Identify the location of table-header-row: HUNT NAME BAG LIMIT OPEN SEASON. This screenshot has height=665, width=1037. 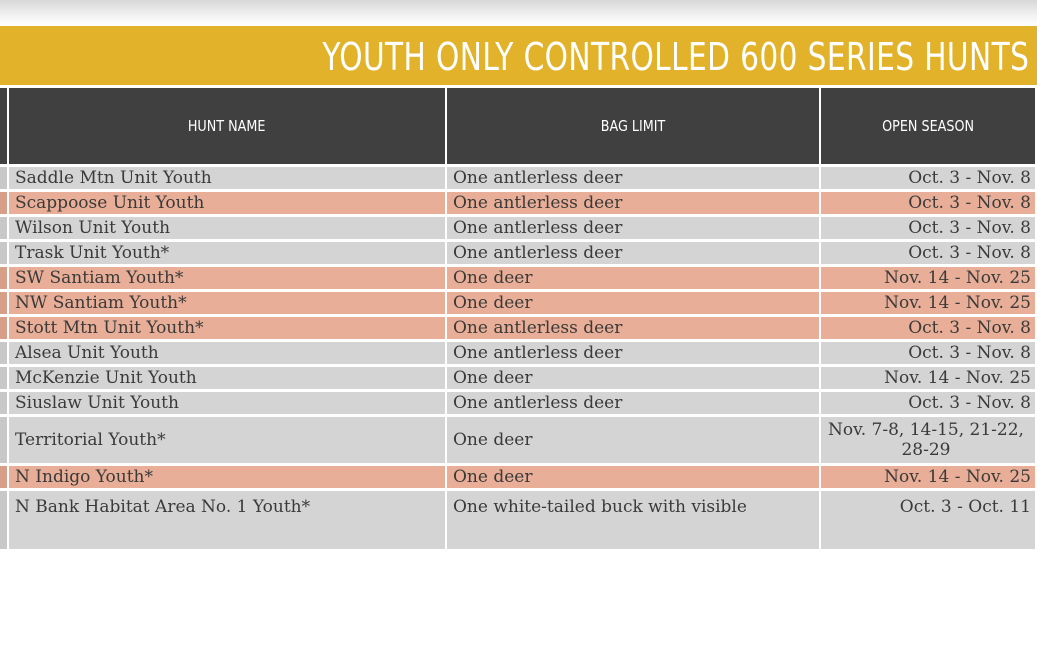
(518, 127).